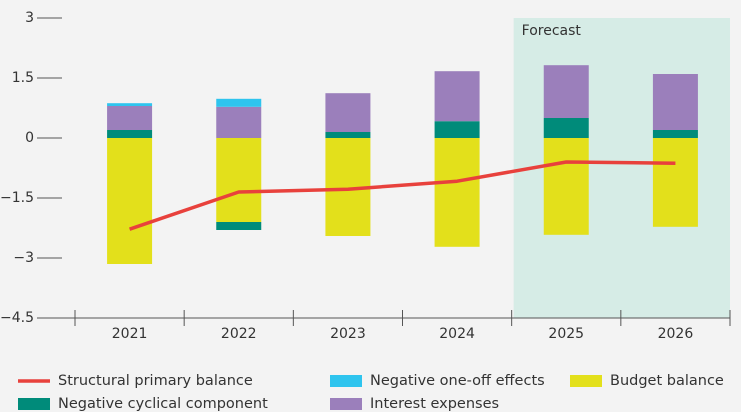  What do you see at coordinates (676, 334) in the screenshot?
I see `x-tick-label: 2026` at bounding box center [676, 334].